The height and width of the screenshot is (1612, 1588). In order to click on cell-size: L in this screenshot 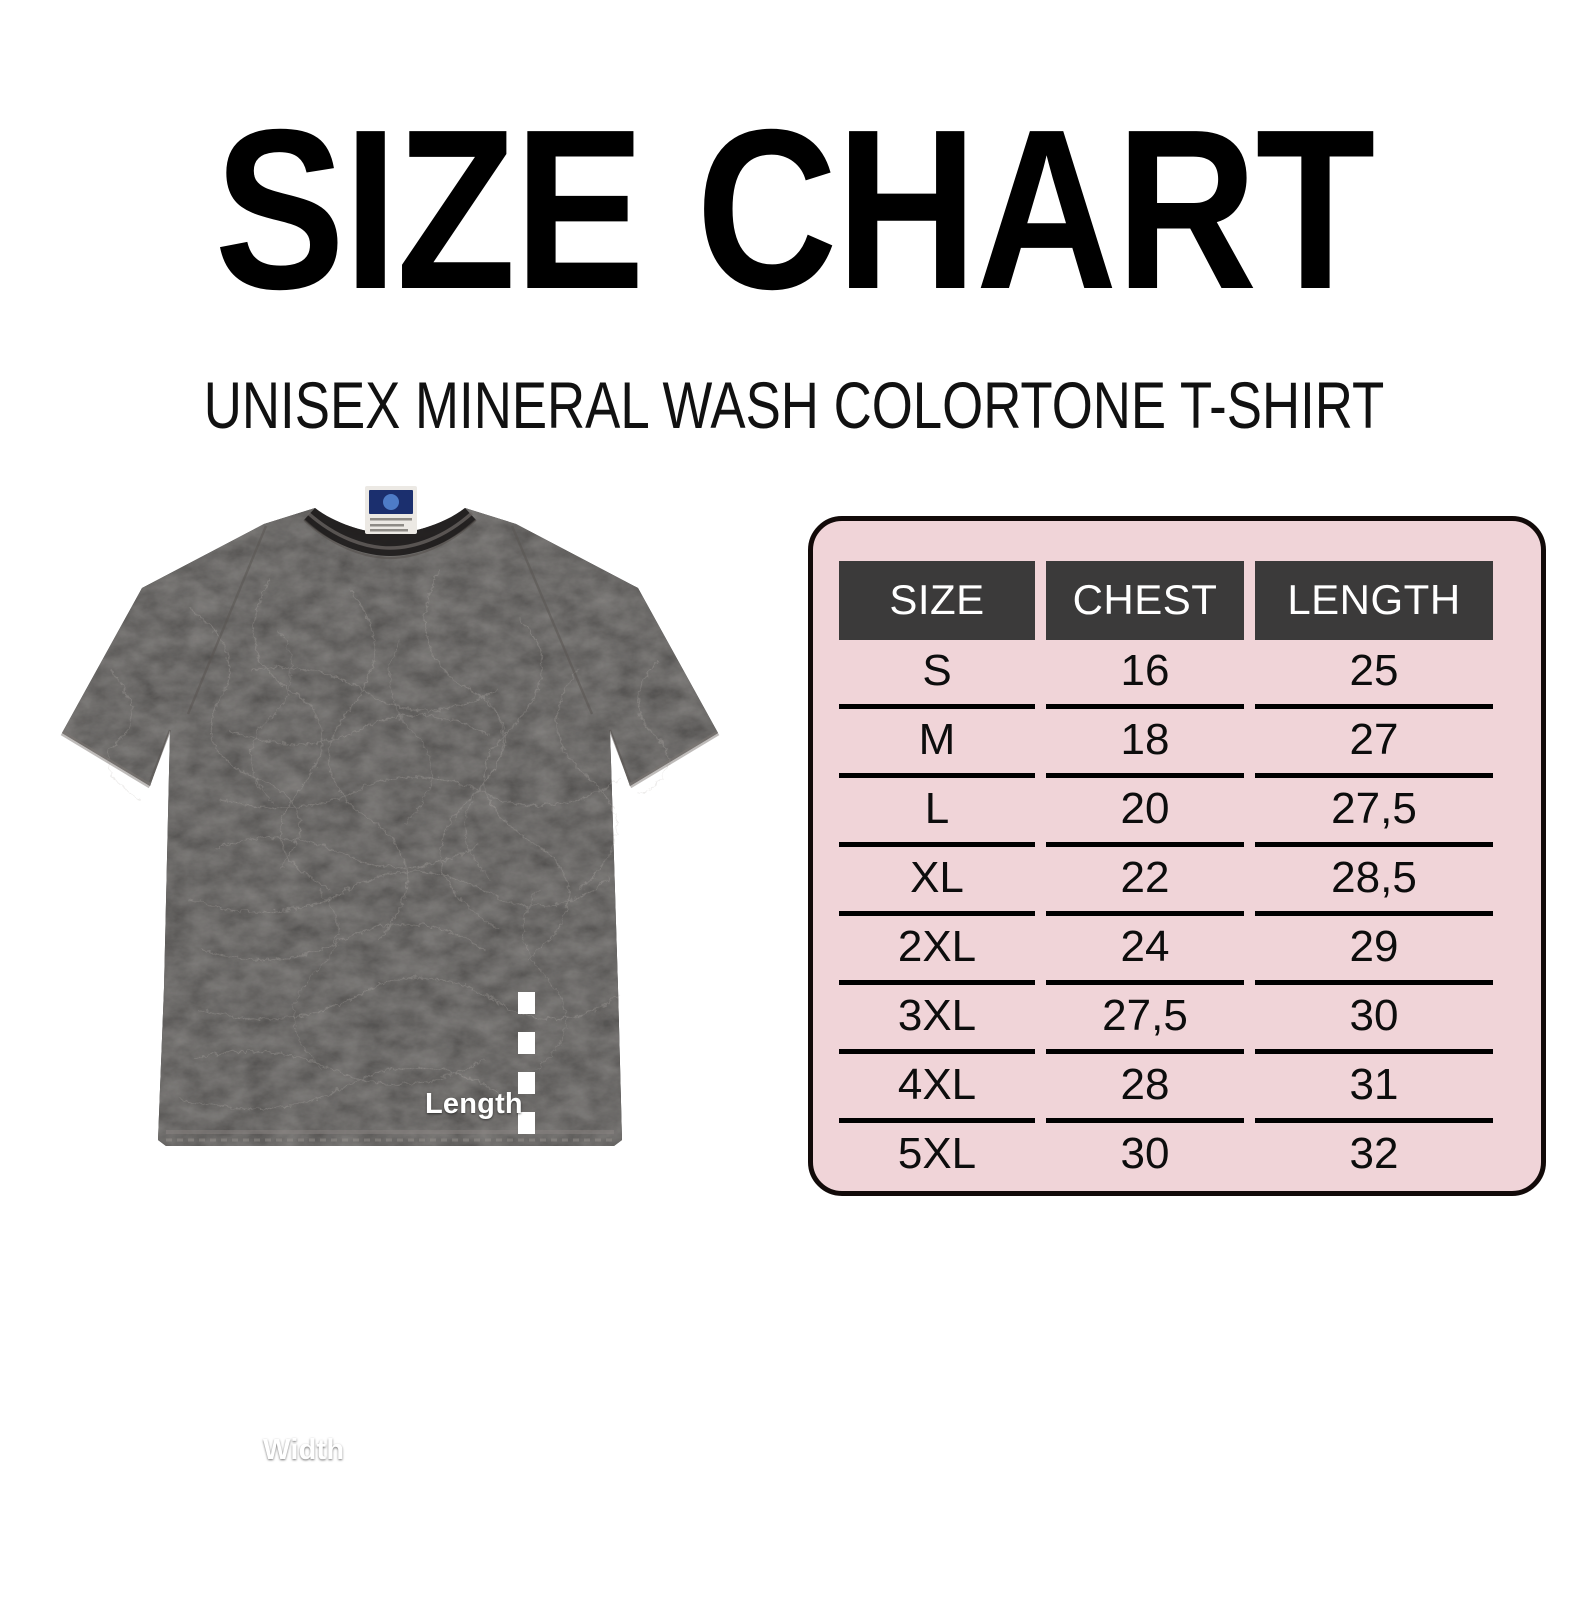, I will do `click(937, 807)`.